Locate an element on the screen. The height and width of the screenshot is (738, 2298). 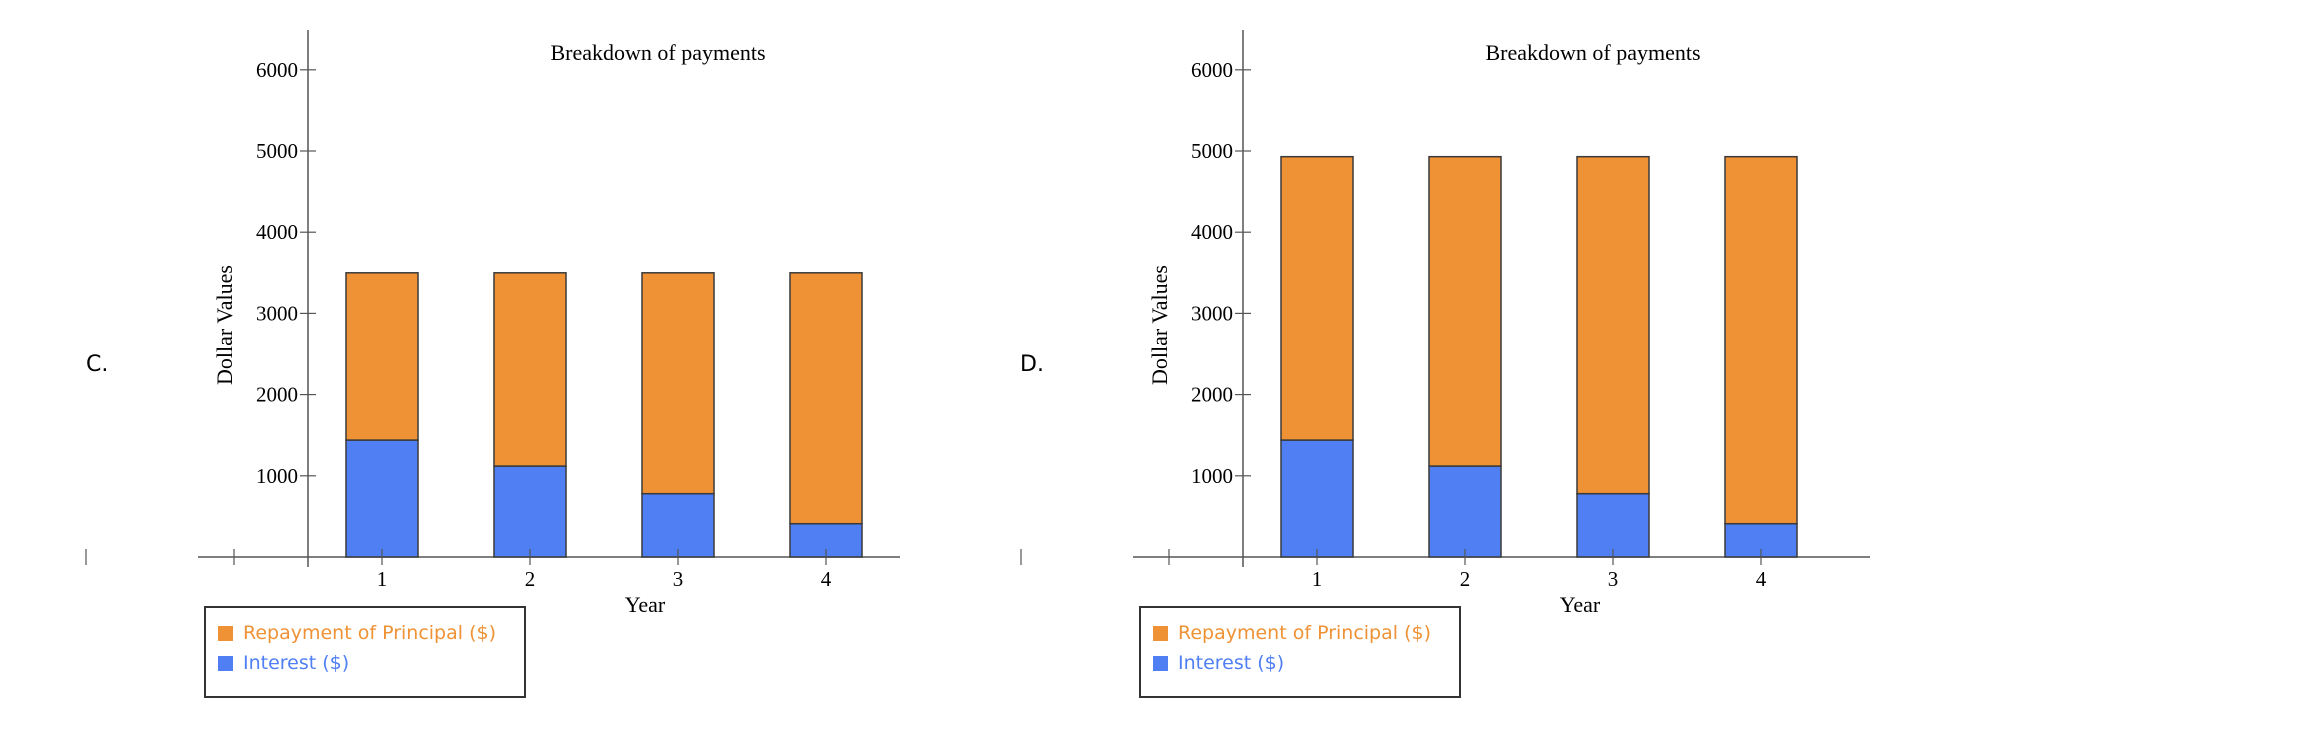
option-d-label: D. is located at coordinates (1032, 364).